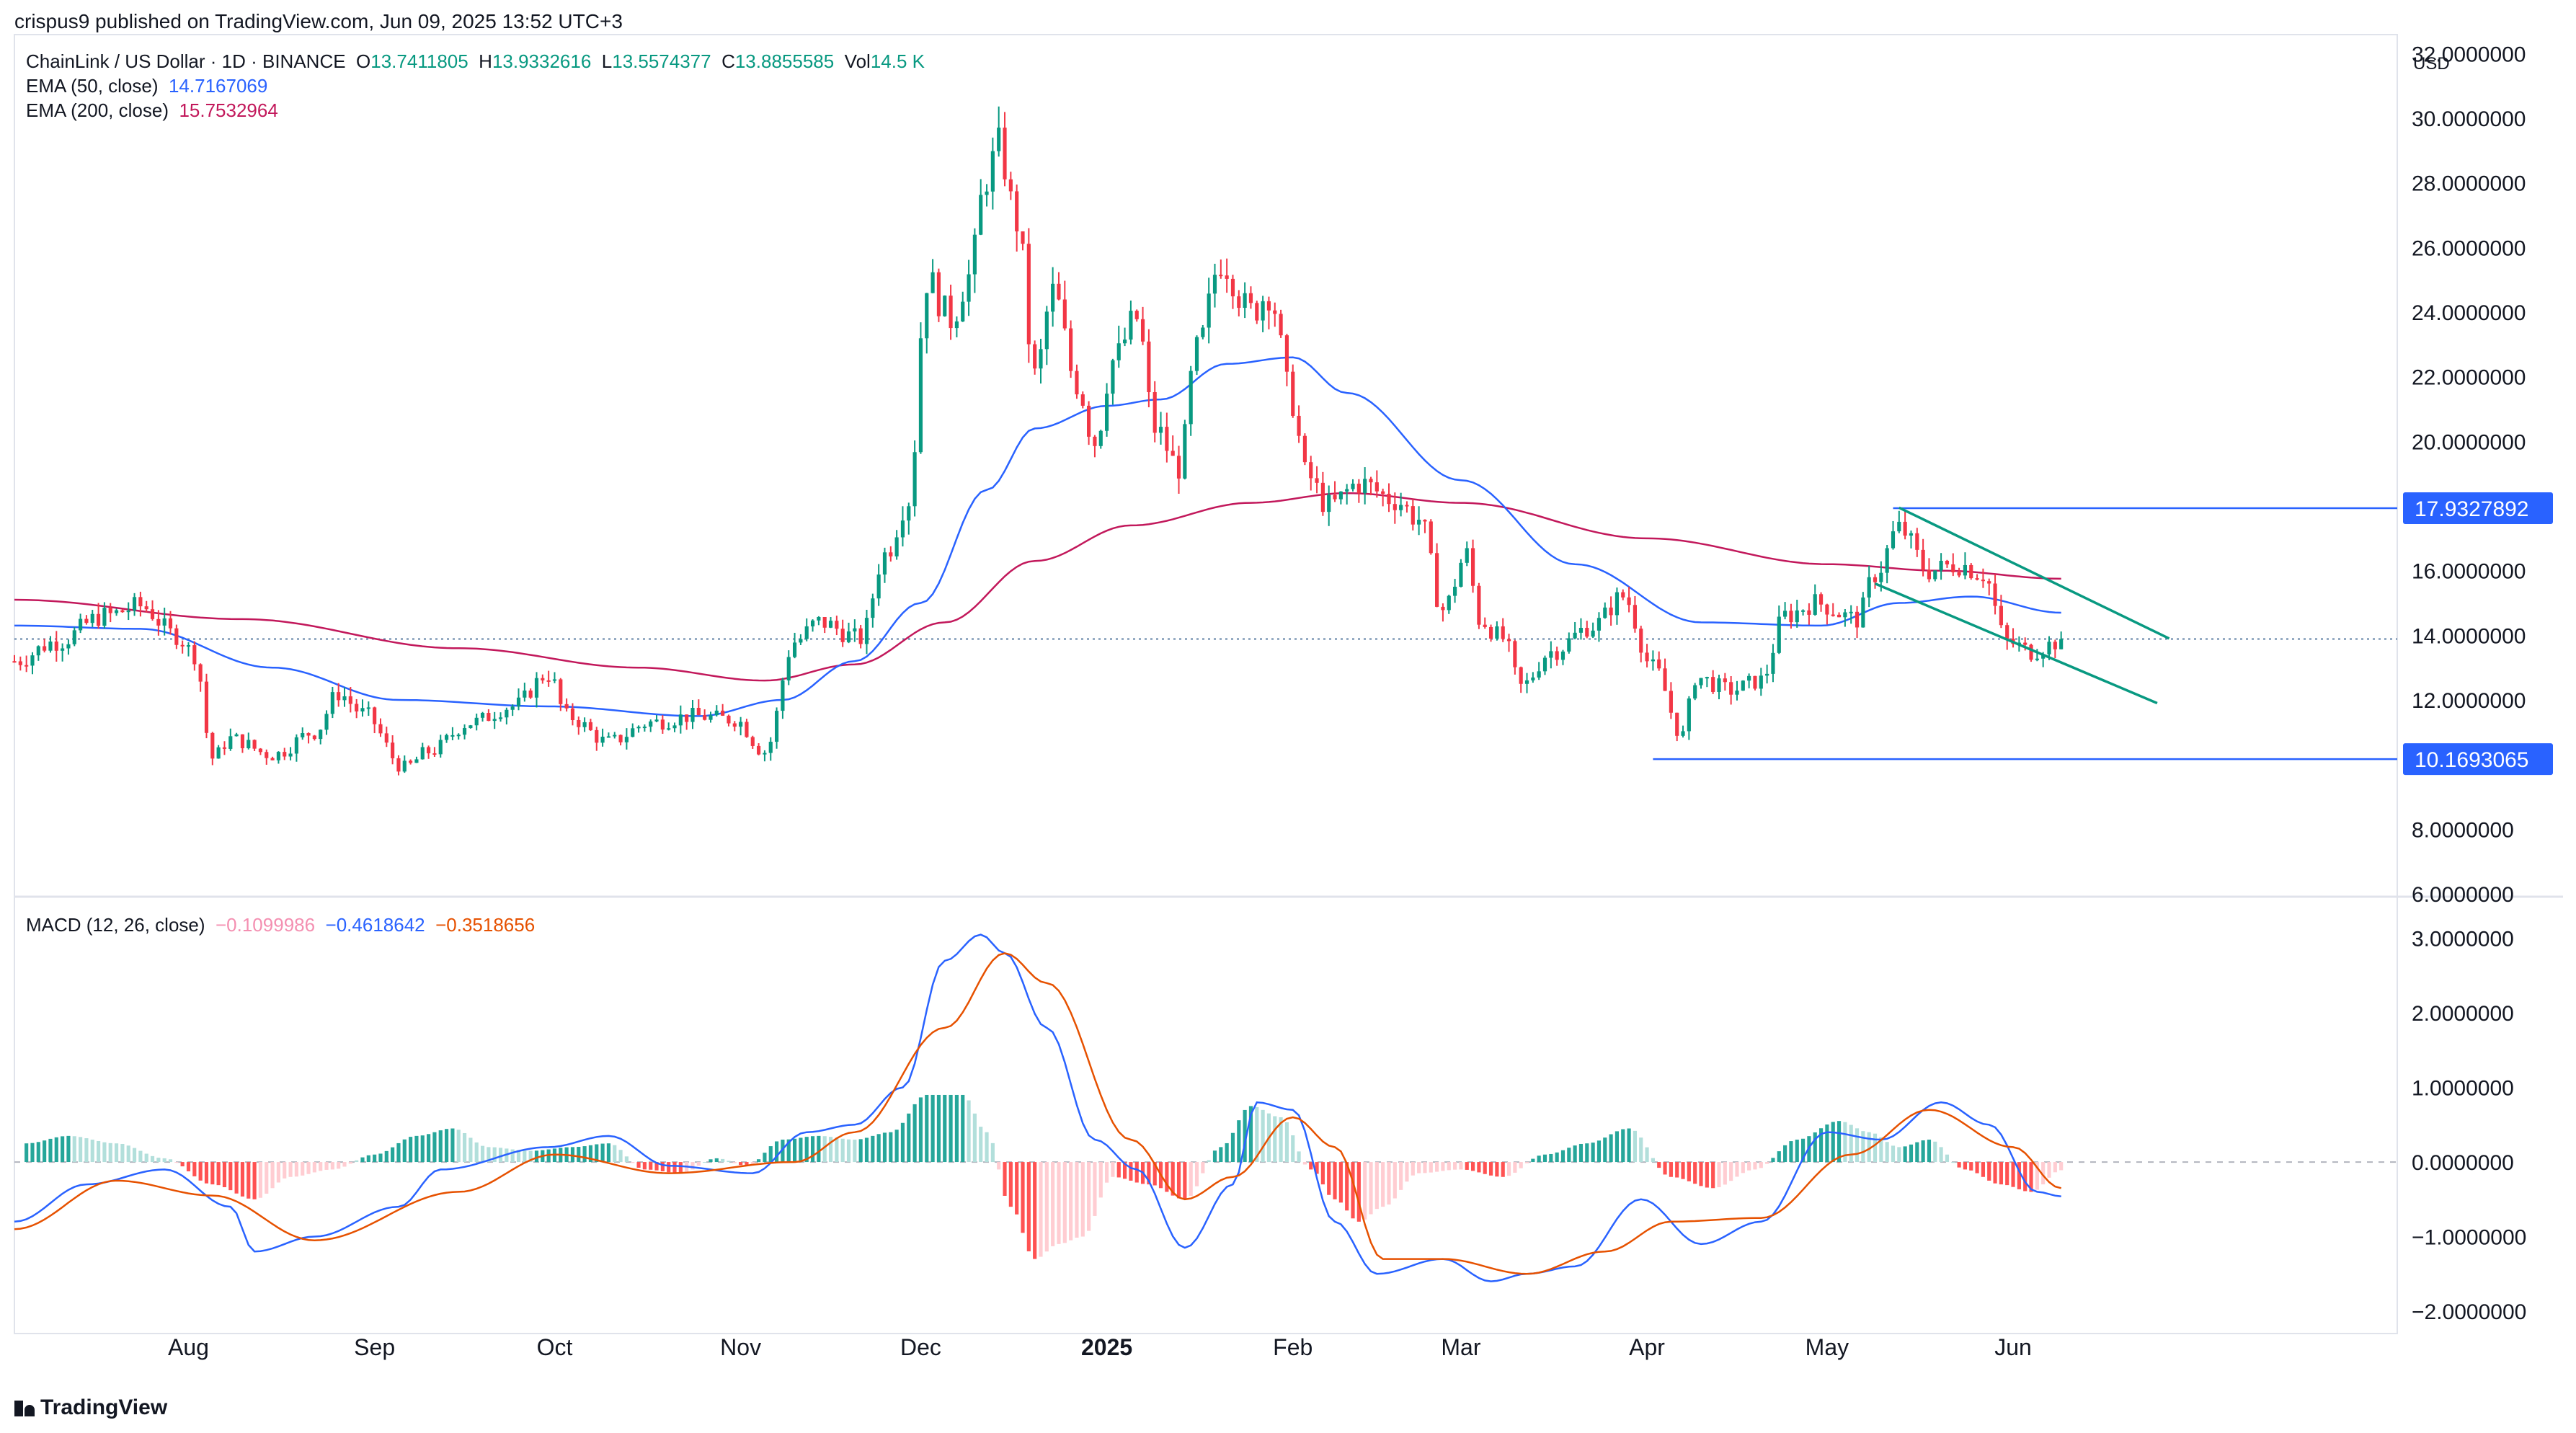 The height and width of the screenshot is (1433, 2576). I want to click on macd-label: MACD (12, 26, close), so click(115, 925).